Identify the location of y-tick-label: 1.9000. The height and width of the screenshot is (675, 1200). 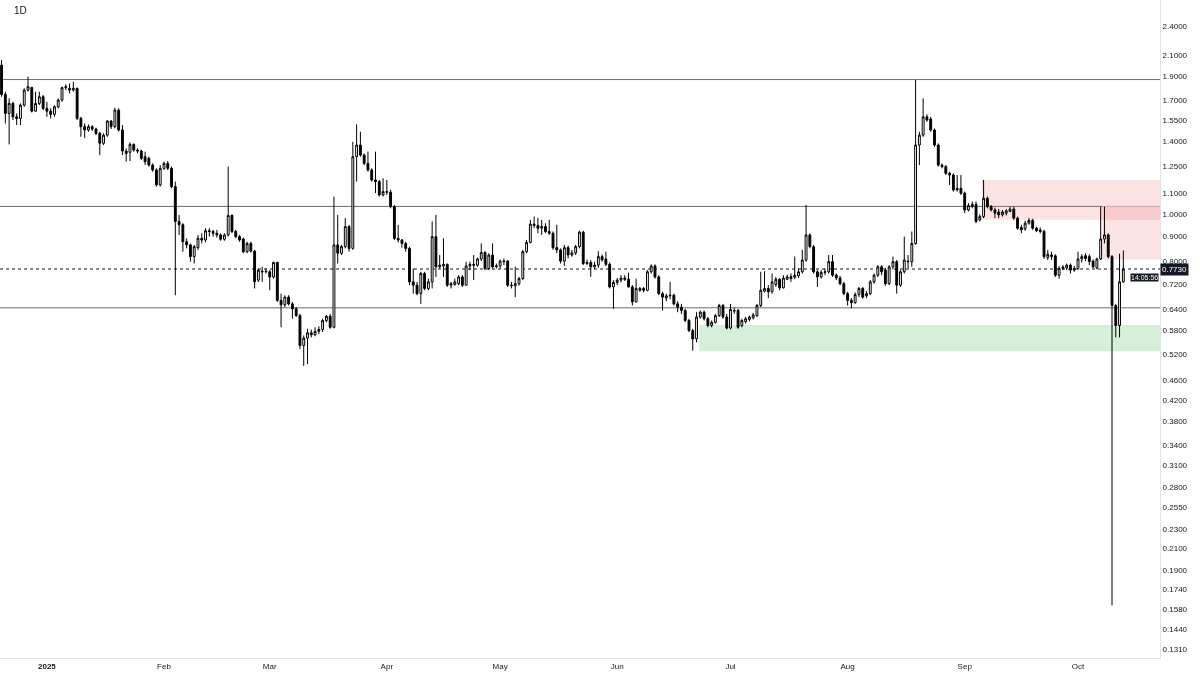
(1175, 76).